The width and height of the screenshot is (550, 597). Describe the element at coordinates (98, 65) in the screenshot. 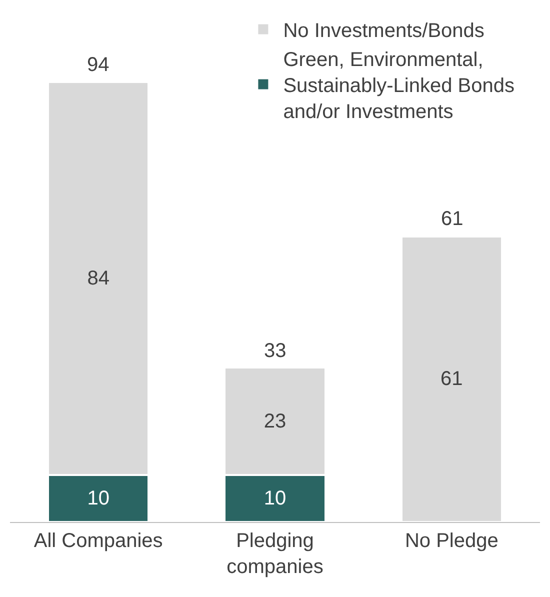

I see `total-label: 94` at that location.